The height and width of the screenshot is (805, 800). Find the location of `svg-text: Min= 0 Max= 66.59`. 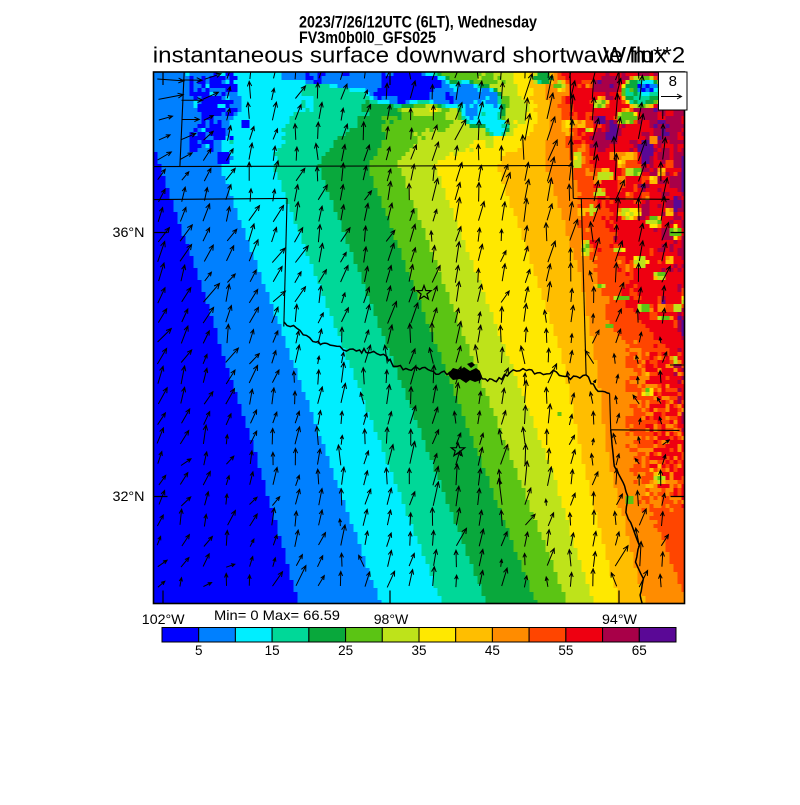

svg-text: Min= 0 Max= 66.59 is located at coordinates (277, 615).